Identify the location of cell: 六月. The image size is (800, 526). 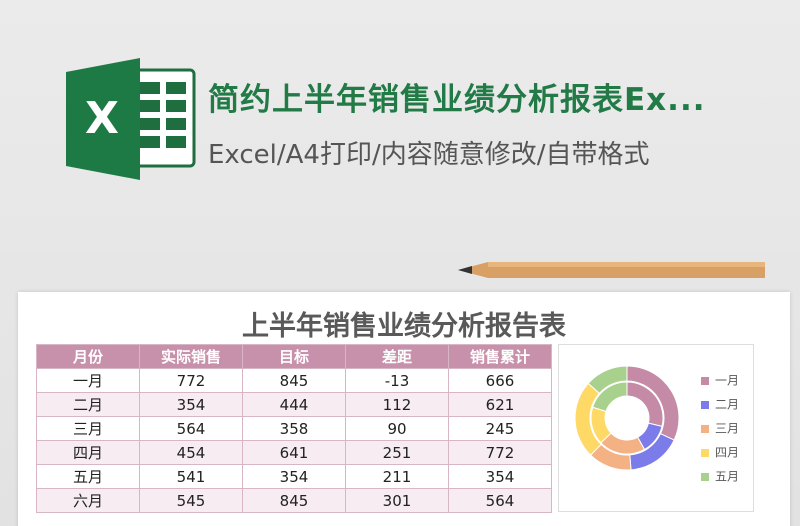
(88, 500).